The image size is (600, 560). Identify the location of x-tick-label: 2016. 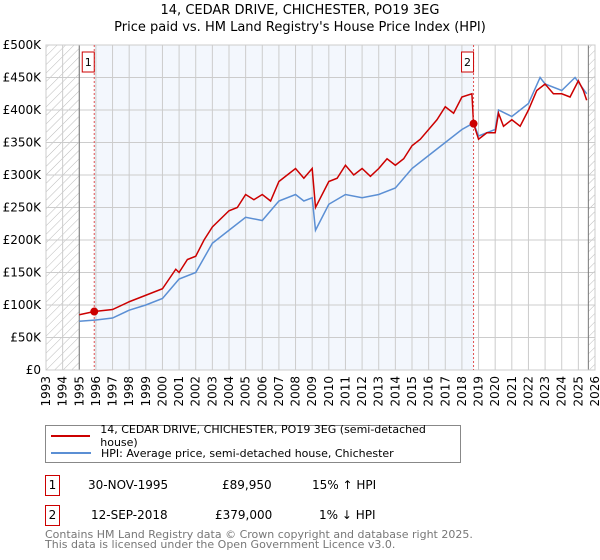
(429, 391).